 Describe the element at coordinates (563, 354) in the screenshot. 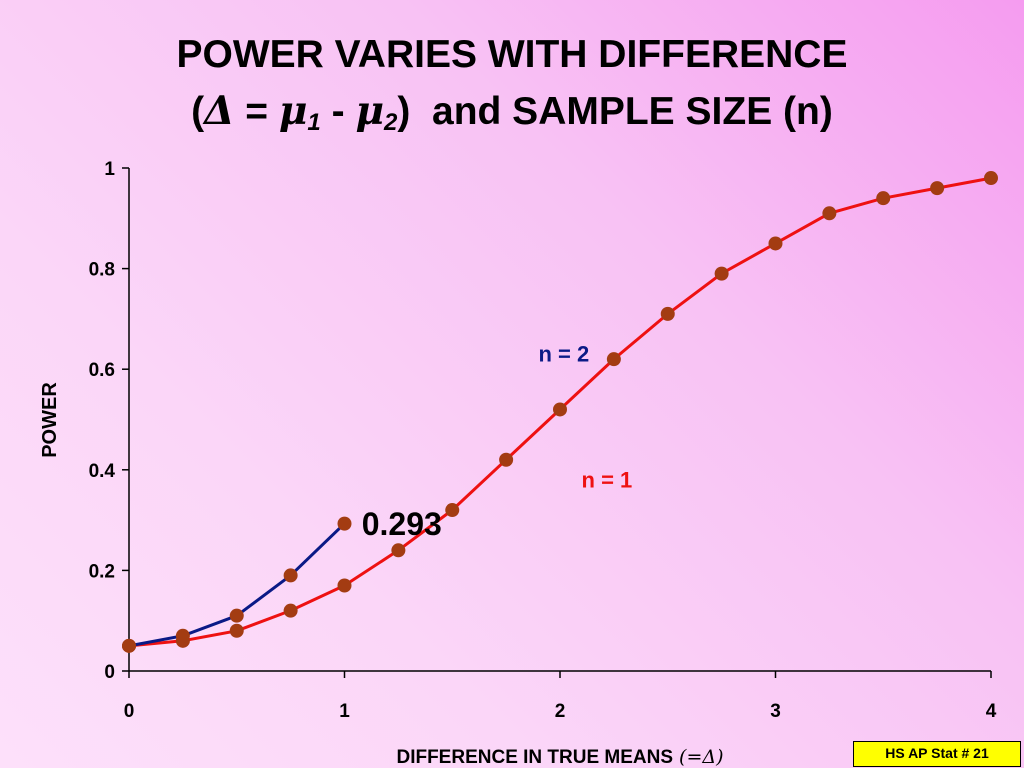

I see `series-label-n2: n = 2` at that location.